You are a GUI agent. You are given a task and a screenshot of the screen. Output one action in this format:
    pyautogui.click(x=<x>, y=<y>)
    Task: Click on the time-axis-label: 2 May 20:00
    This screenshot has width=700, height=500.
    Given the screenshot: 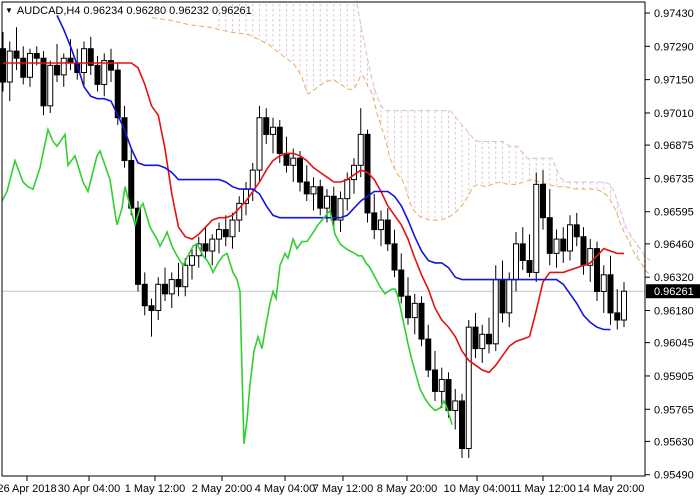 What is the action you would take?
    pyautogui.click(x=222, y=489)
    